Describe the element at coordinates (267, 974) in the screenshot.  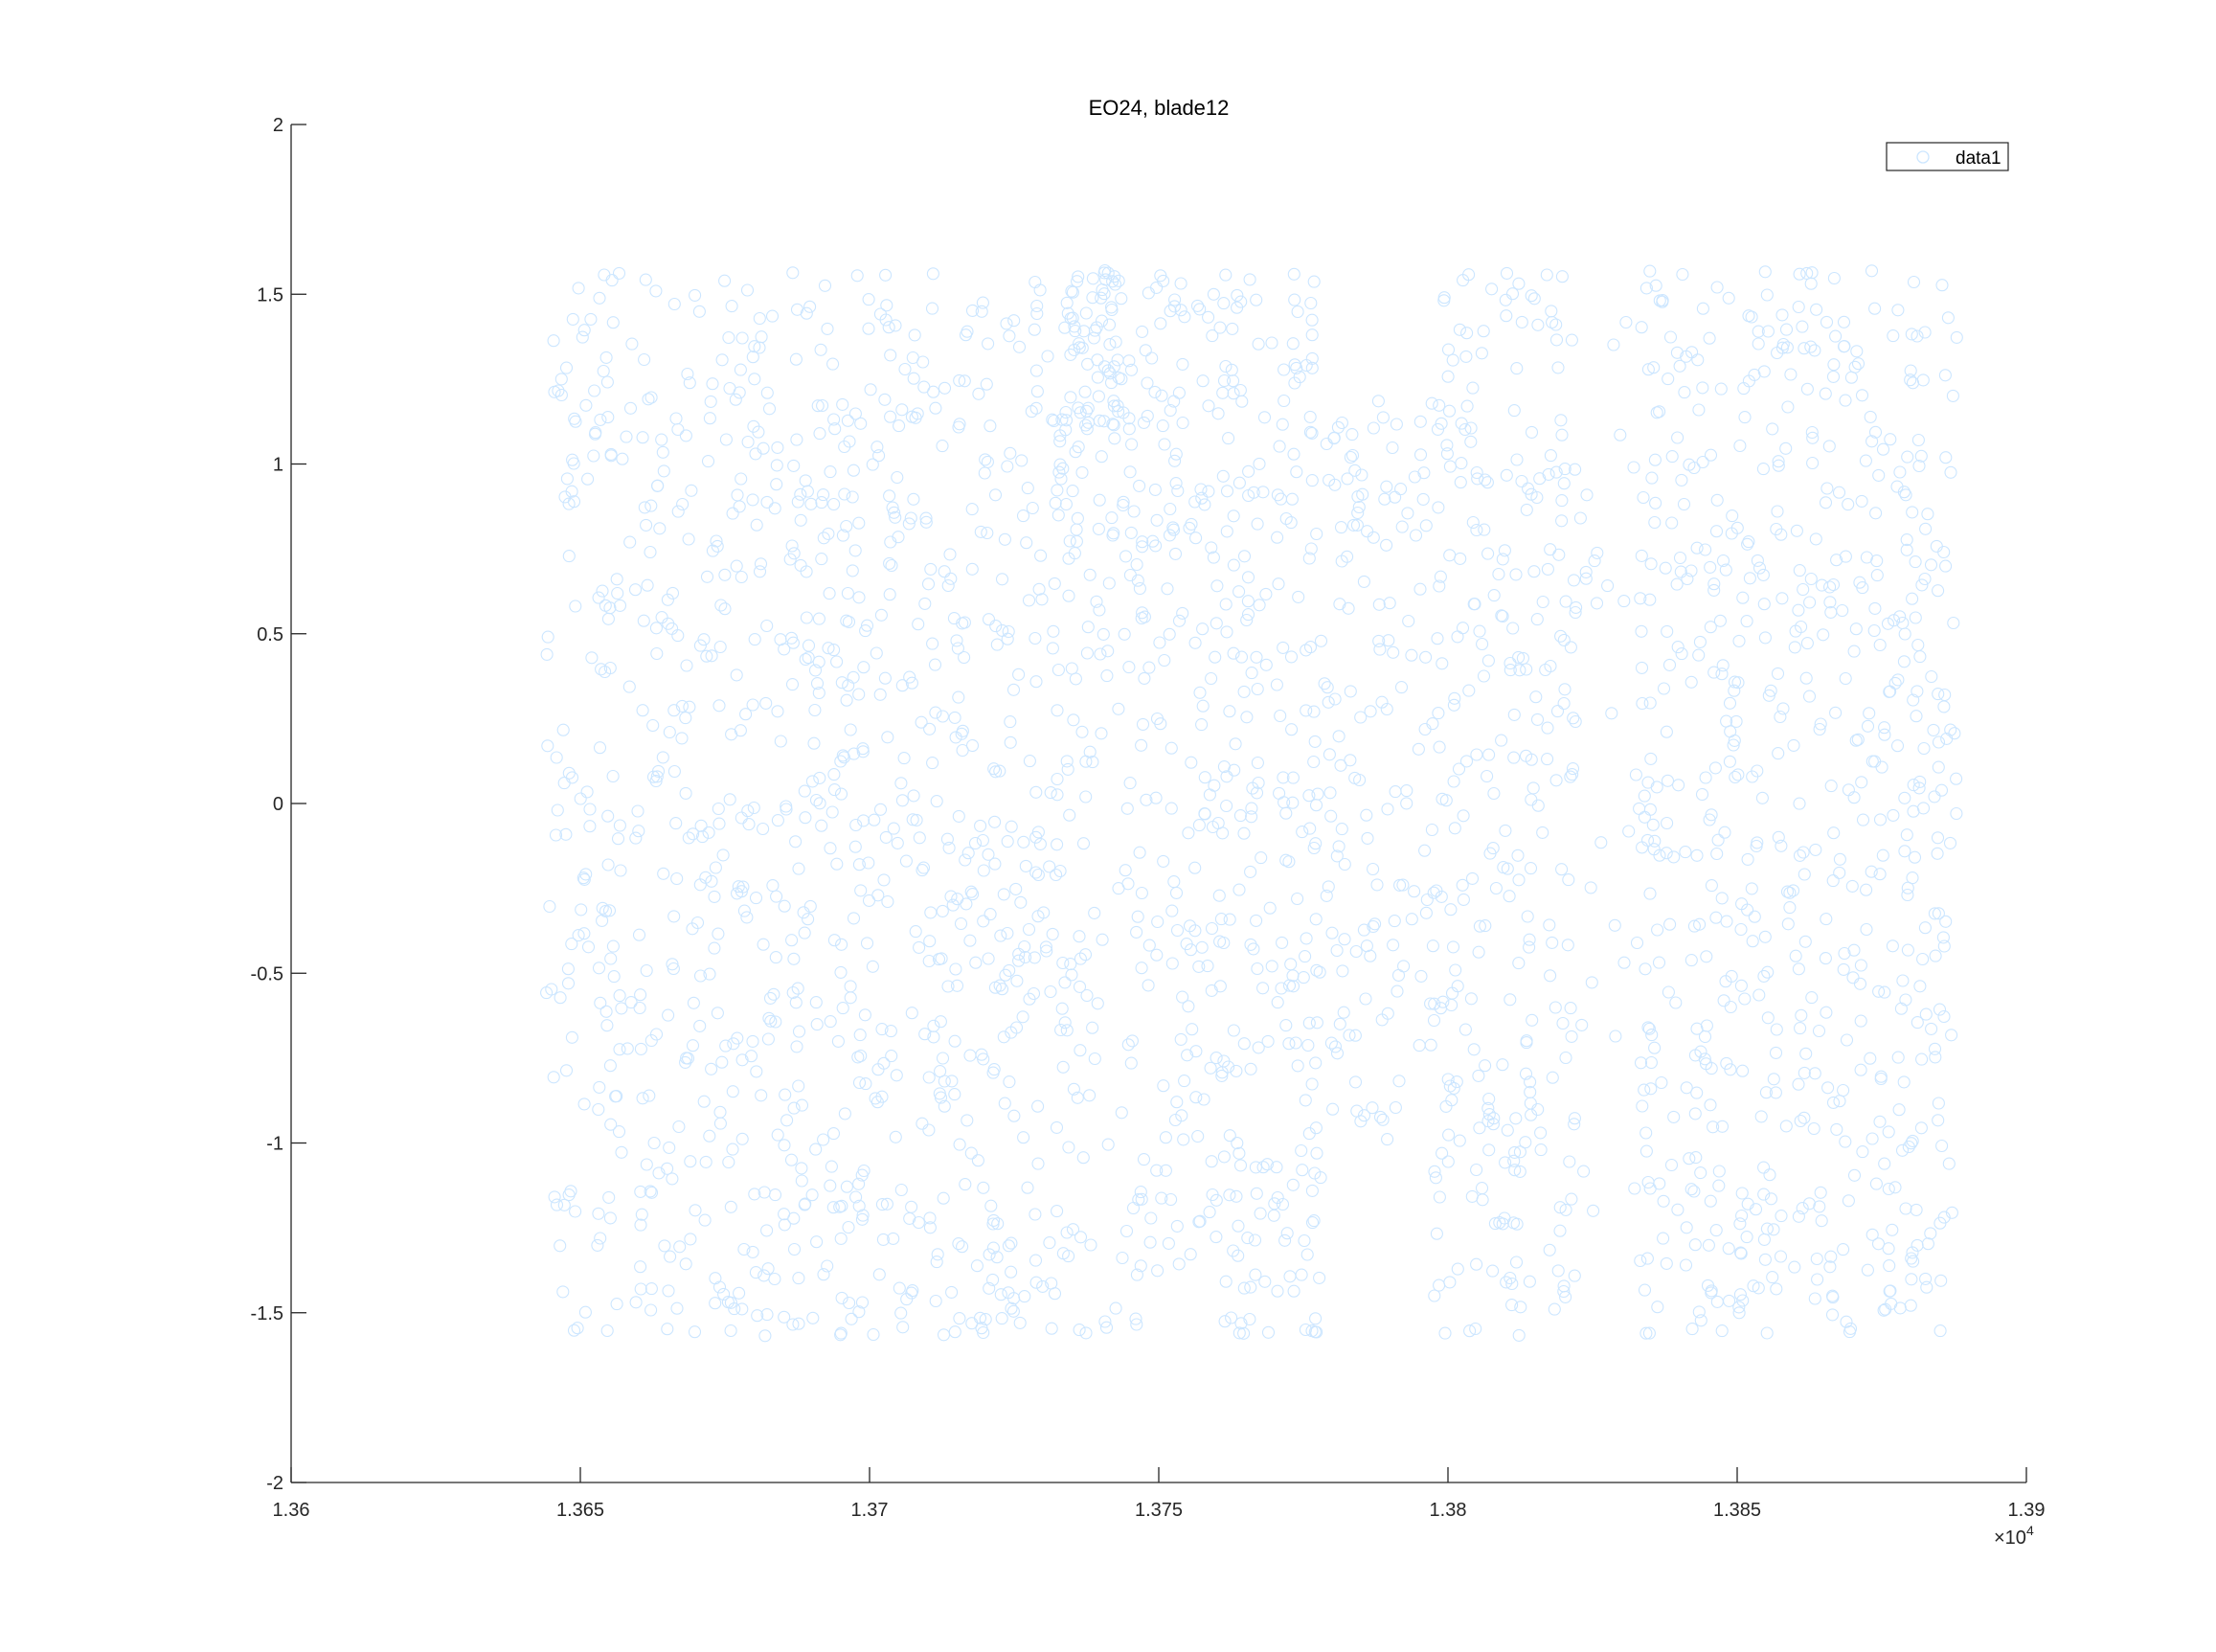
I see `y-tick-label: -0.5` at that location.